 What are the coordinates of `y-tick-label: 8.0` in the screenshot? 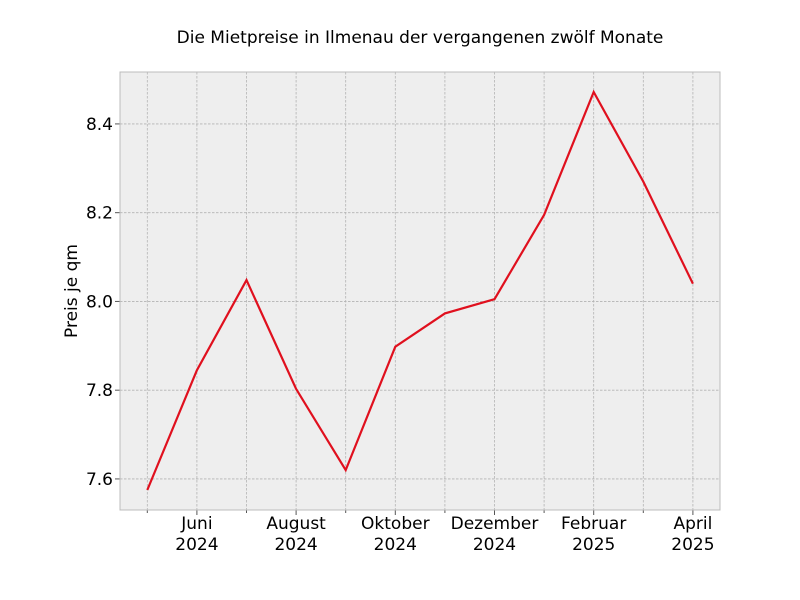 It's located at (99, 302).